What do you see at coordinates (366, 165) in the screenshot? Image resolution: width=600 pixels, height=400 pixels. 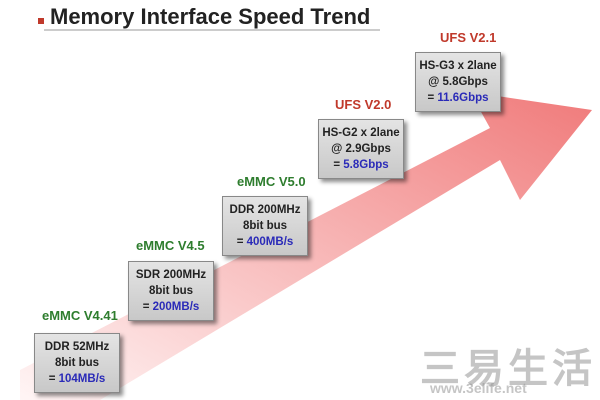 I see `speed: 5.8Gbps` at bounding box center [366, 165].